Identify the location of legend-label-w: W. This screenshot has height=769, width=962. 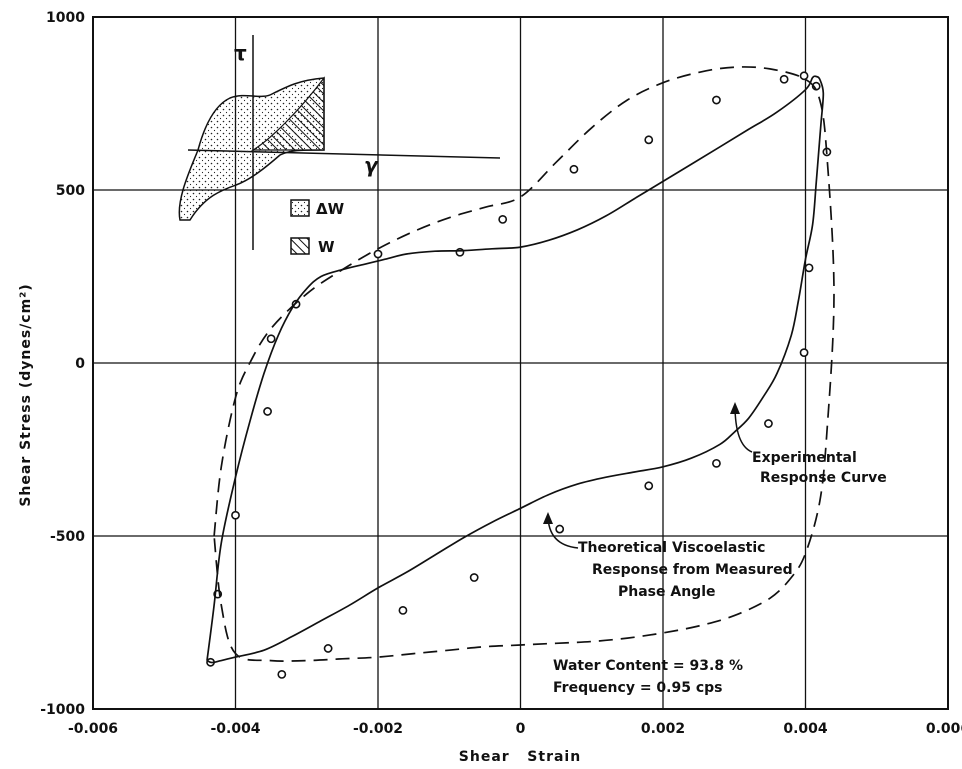
(326, 247).